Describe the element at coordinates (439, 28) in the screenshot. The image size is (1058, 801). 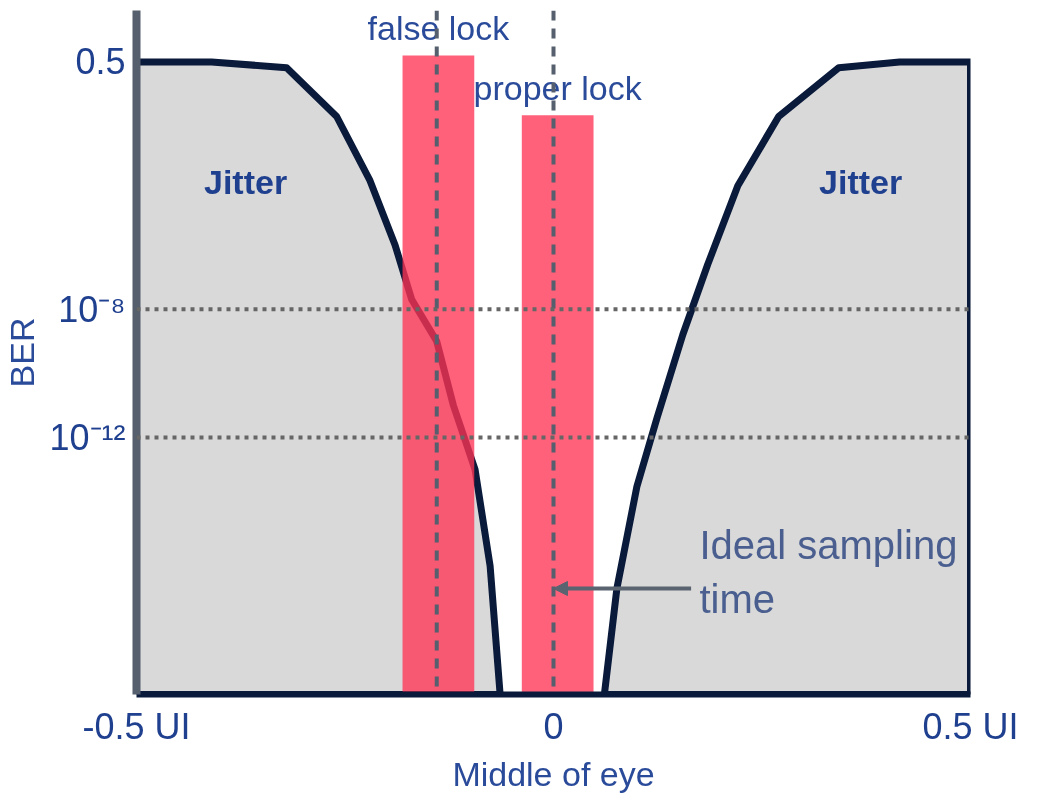
I see `series-label: false lock` at that location.